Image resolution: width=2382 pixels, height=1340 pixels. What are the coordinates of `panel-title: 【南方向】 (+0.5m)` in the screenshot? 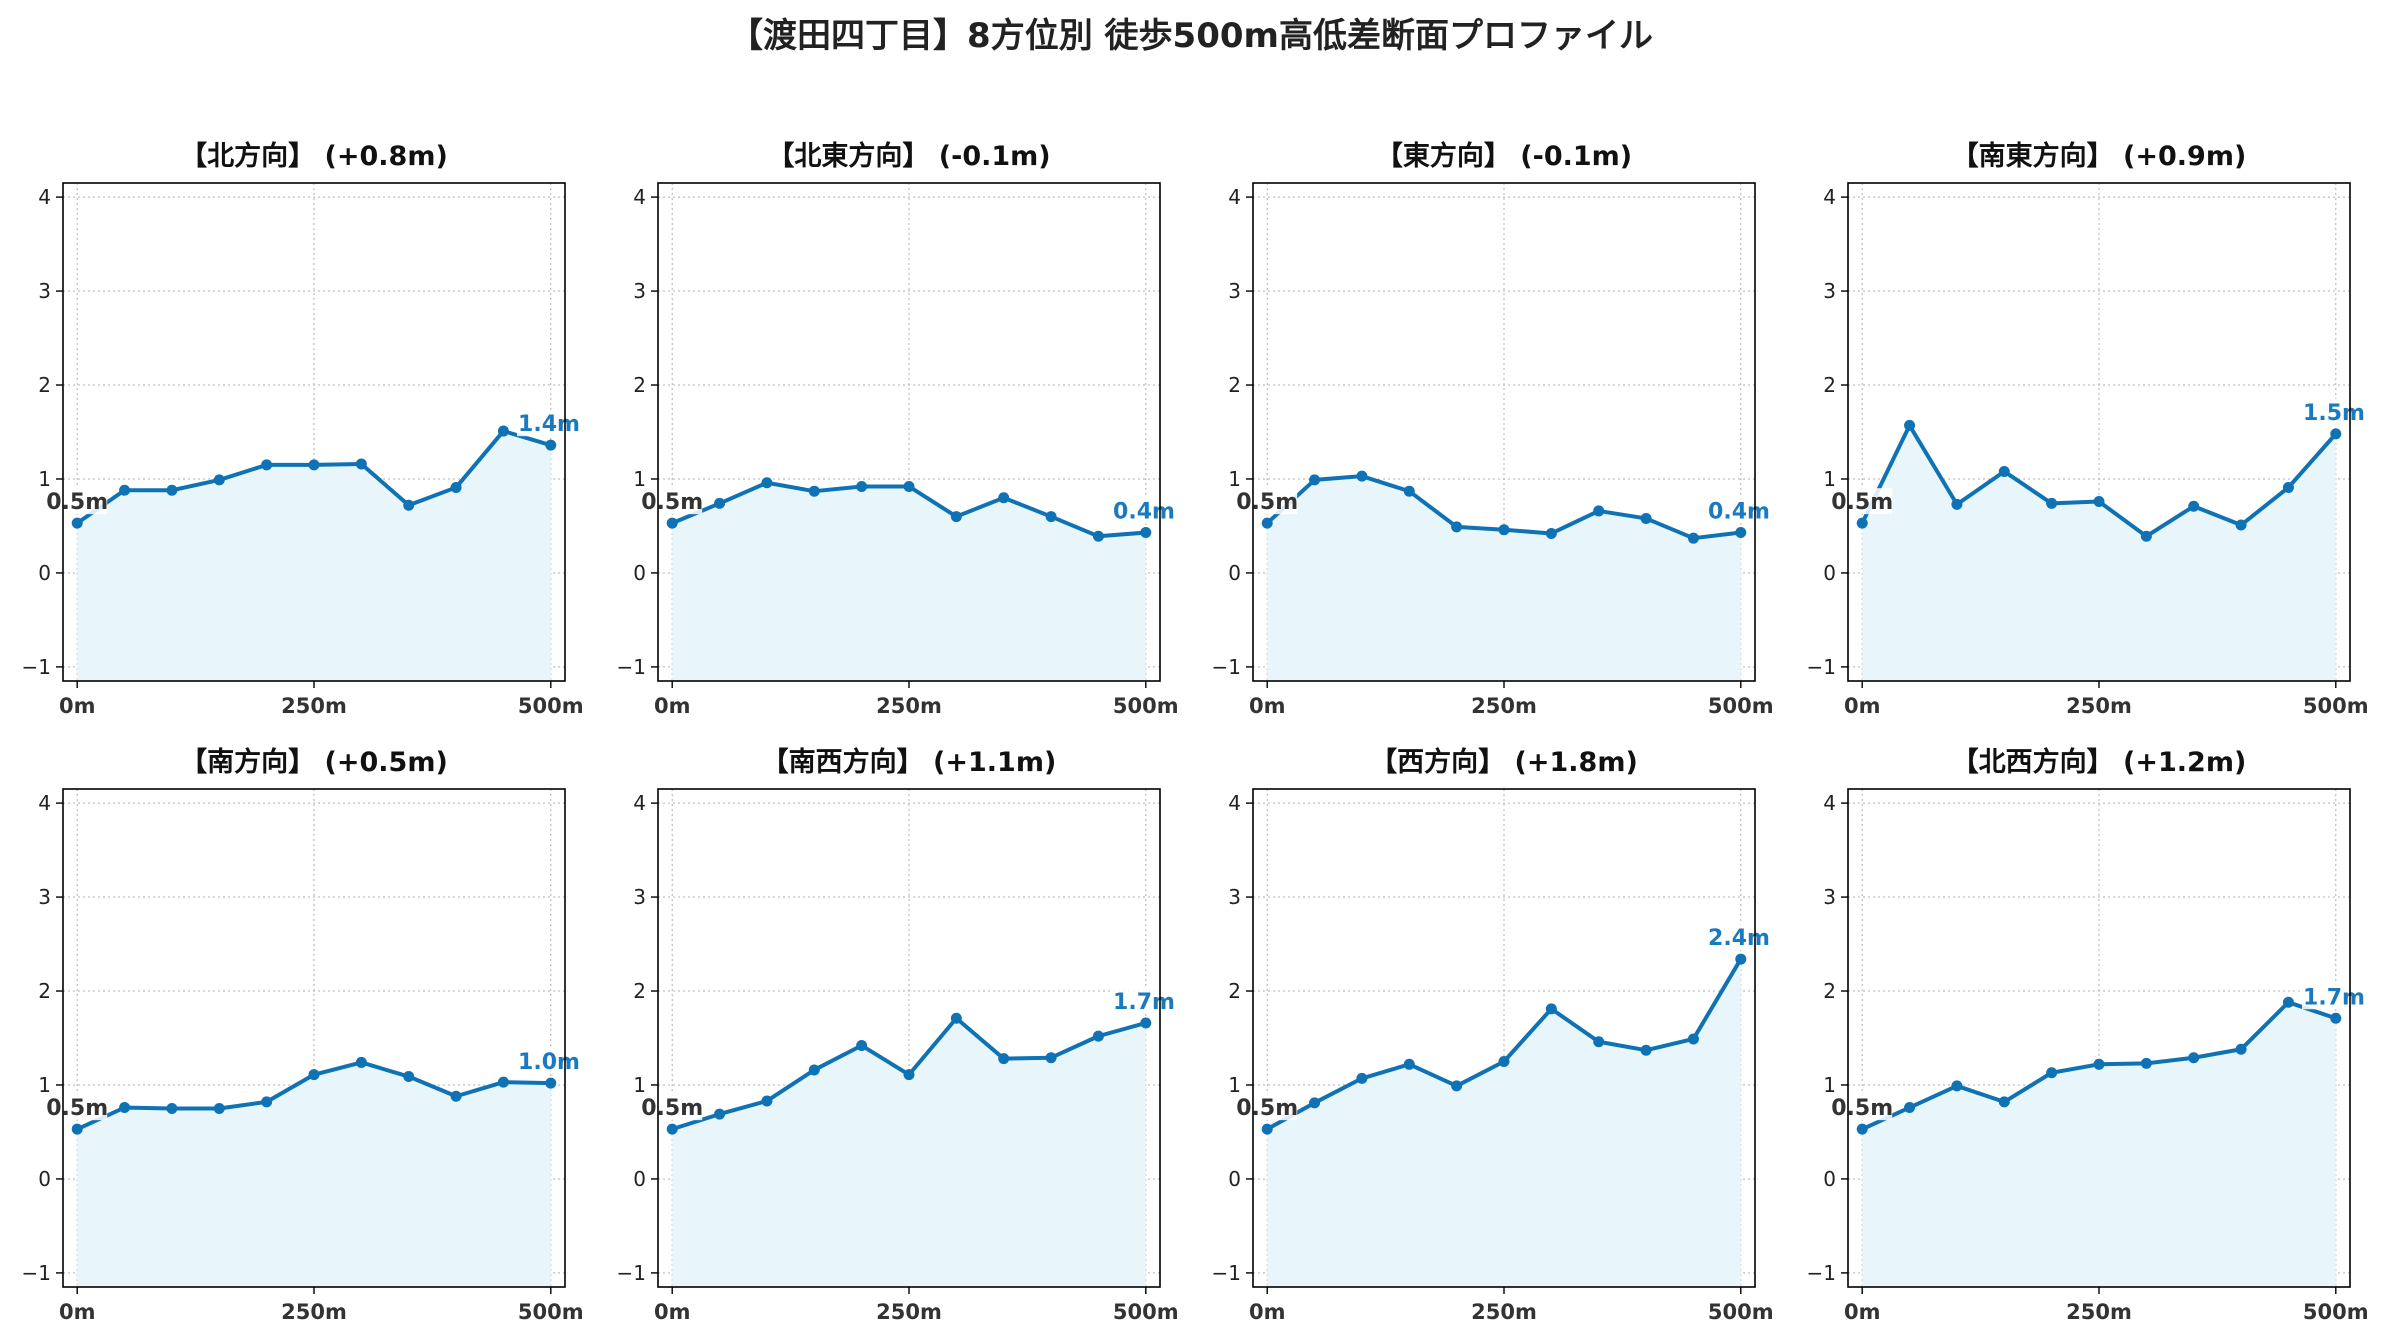 It's located at (314, 762).